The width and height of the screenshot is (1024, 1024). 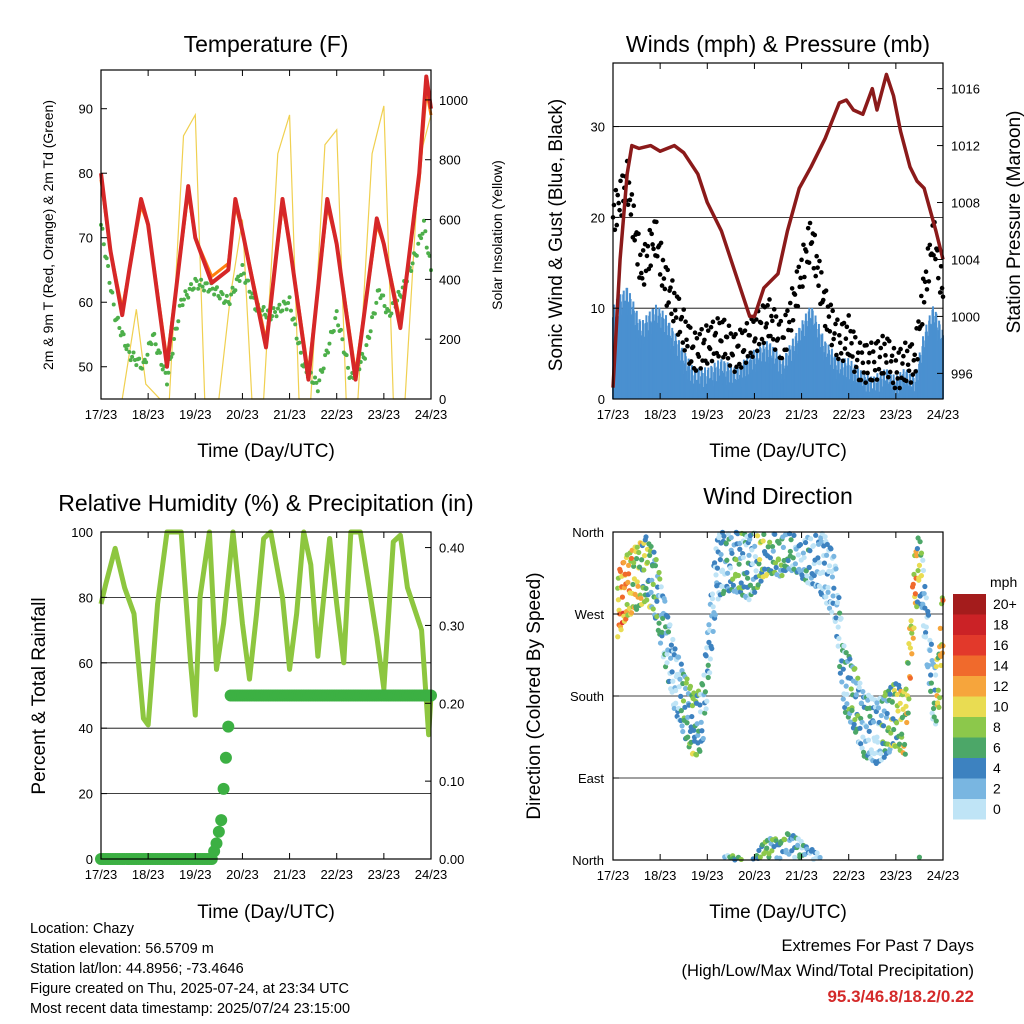 I want to click on latlon-text: Station lat/lon: 44.8956; -73.4646, so click(x=137, y=969).